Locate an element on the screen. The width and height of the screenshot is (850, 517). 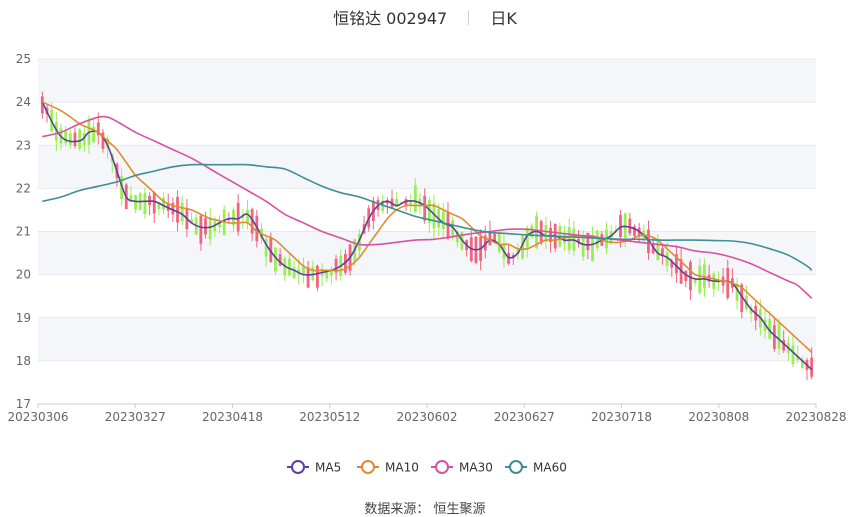
legend-label: MA10 is located at coordinates (402, 468).